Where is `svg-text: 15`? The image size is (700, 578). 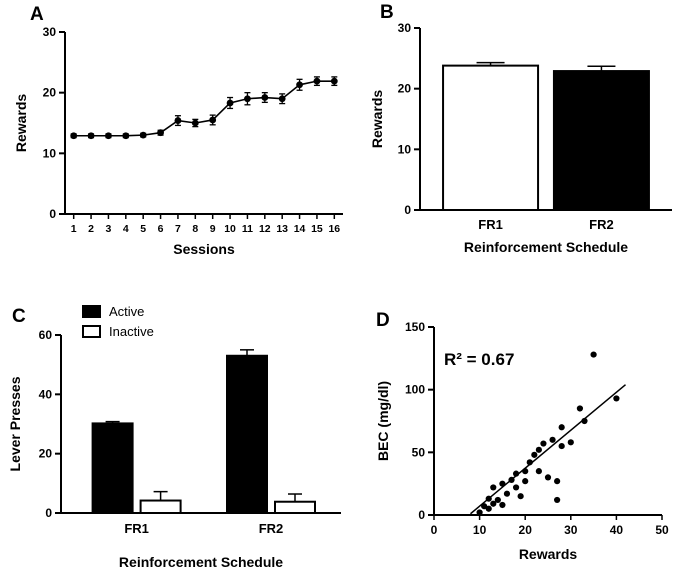
svg-text: 15 is located at coordinates (317, 229).